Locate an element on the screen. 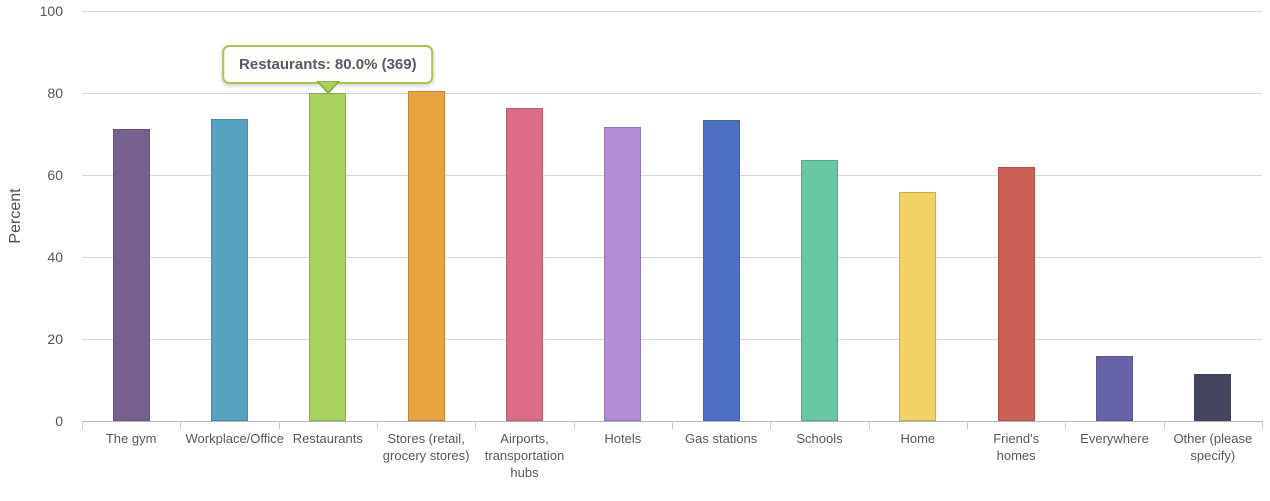 Image resolution: width=1270 pixels, height=501 pixels. tooltip-label: Restaurants: 80.0% (369) is located at coordinates (328, 64).